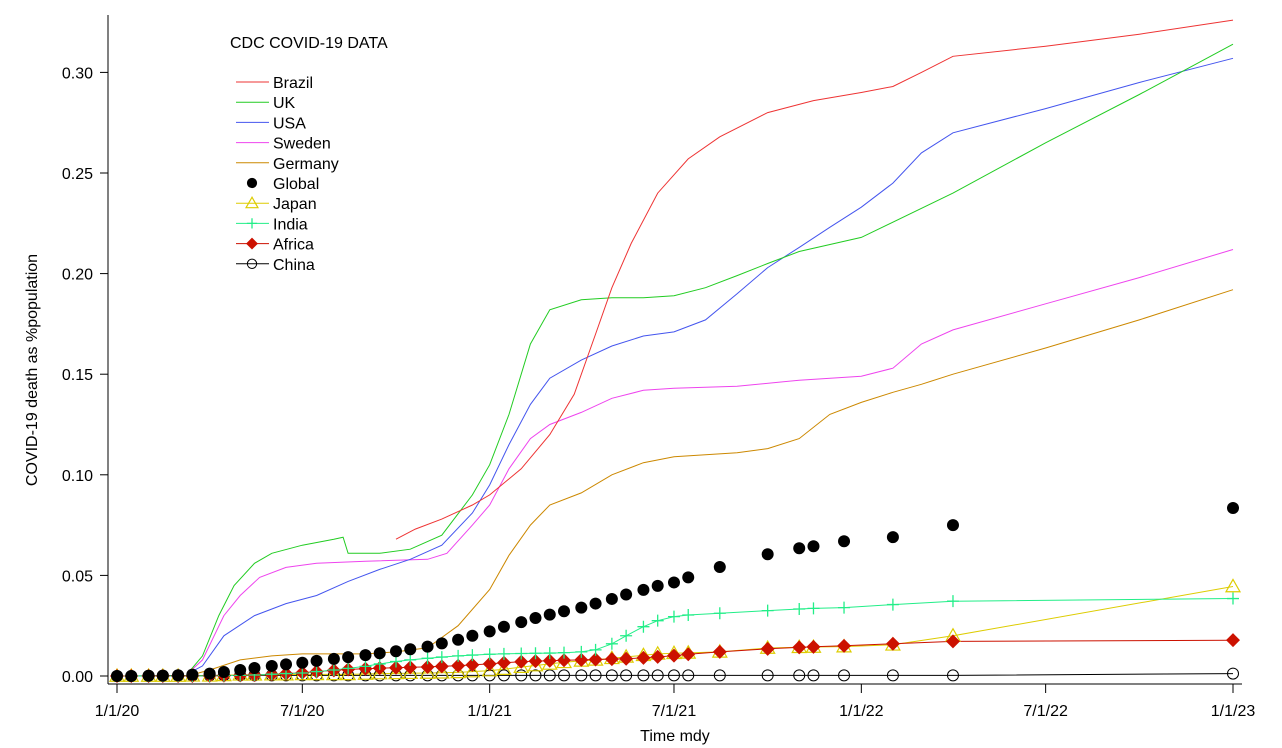  Describe the element at coordinates (276, 204) in the screenshot. I see `legend-item-japan: Japan` at that location.